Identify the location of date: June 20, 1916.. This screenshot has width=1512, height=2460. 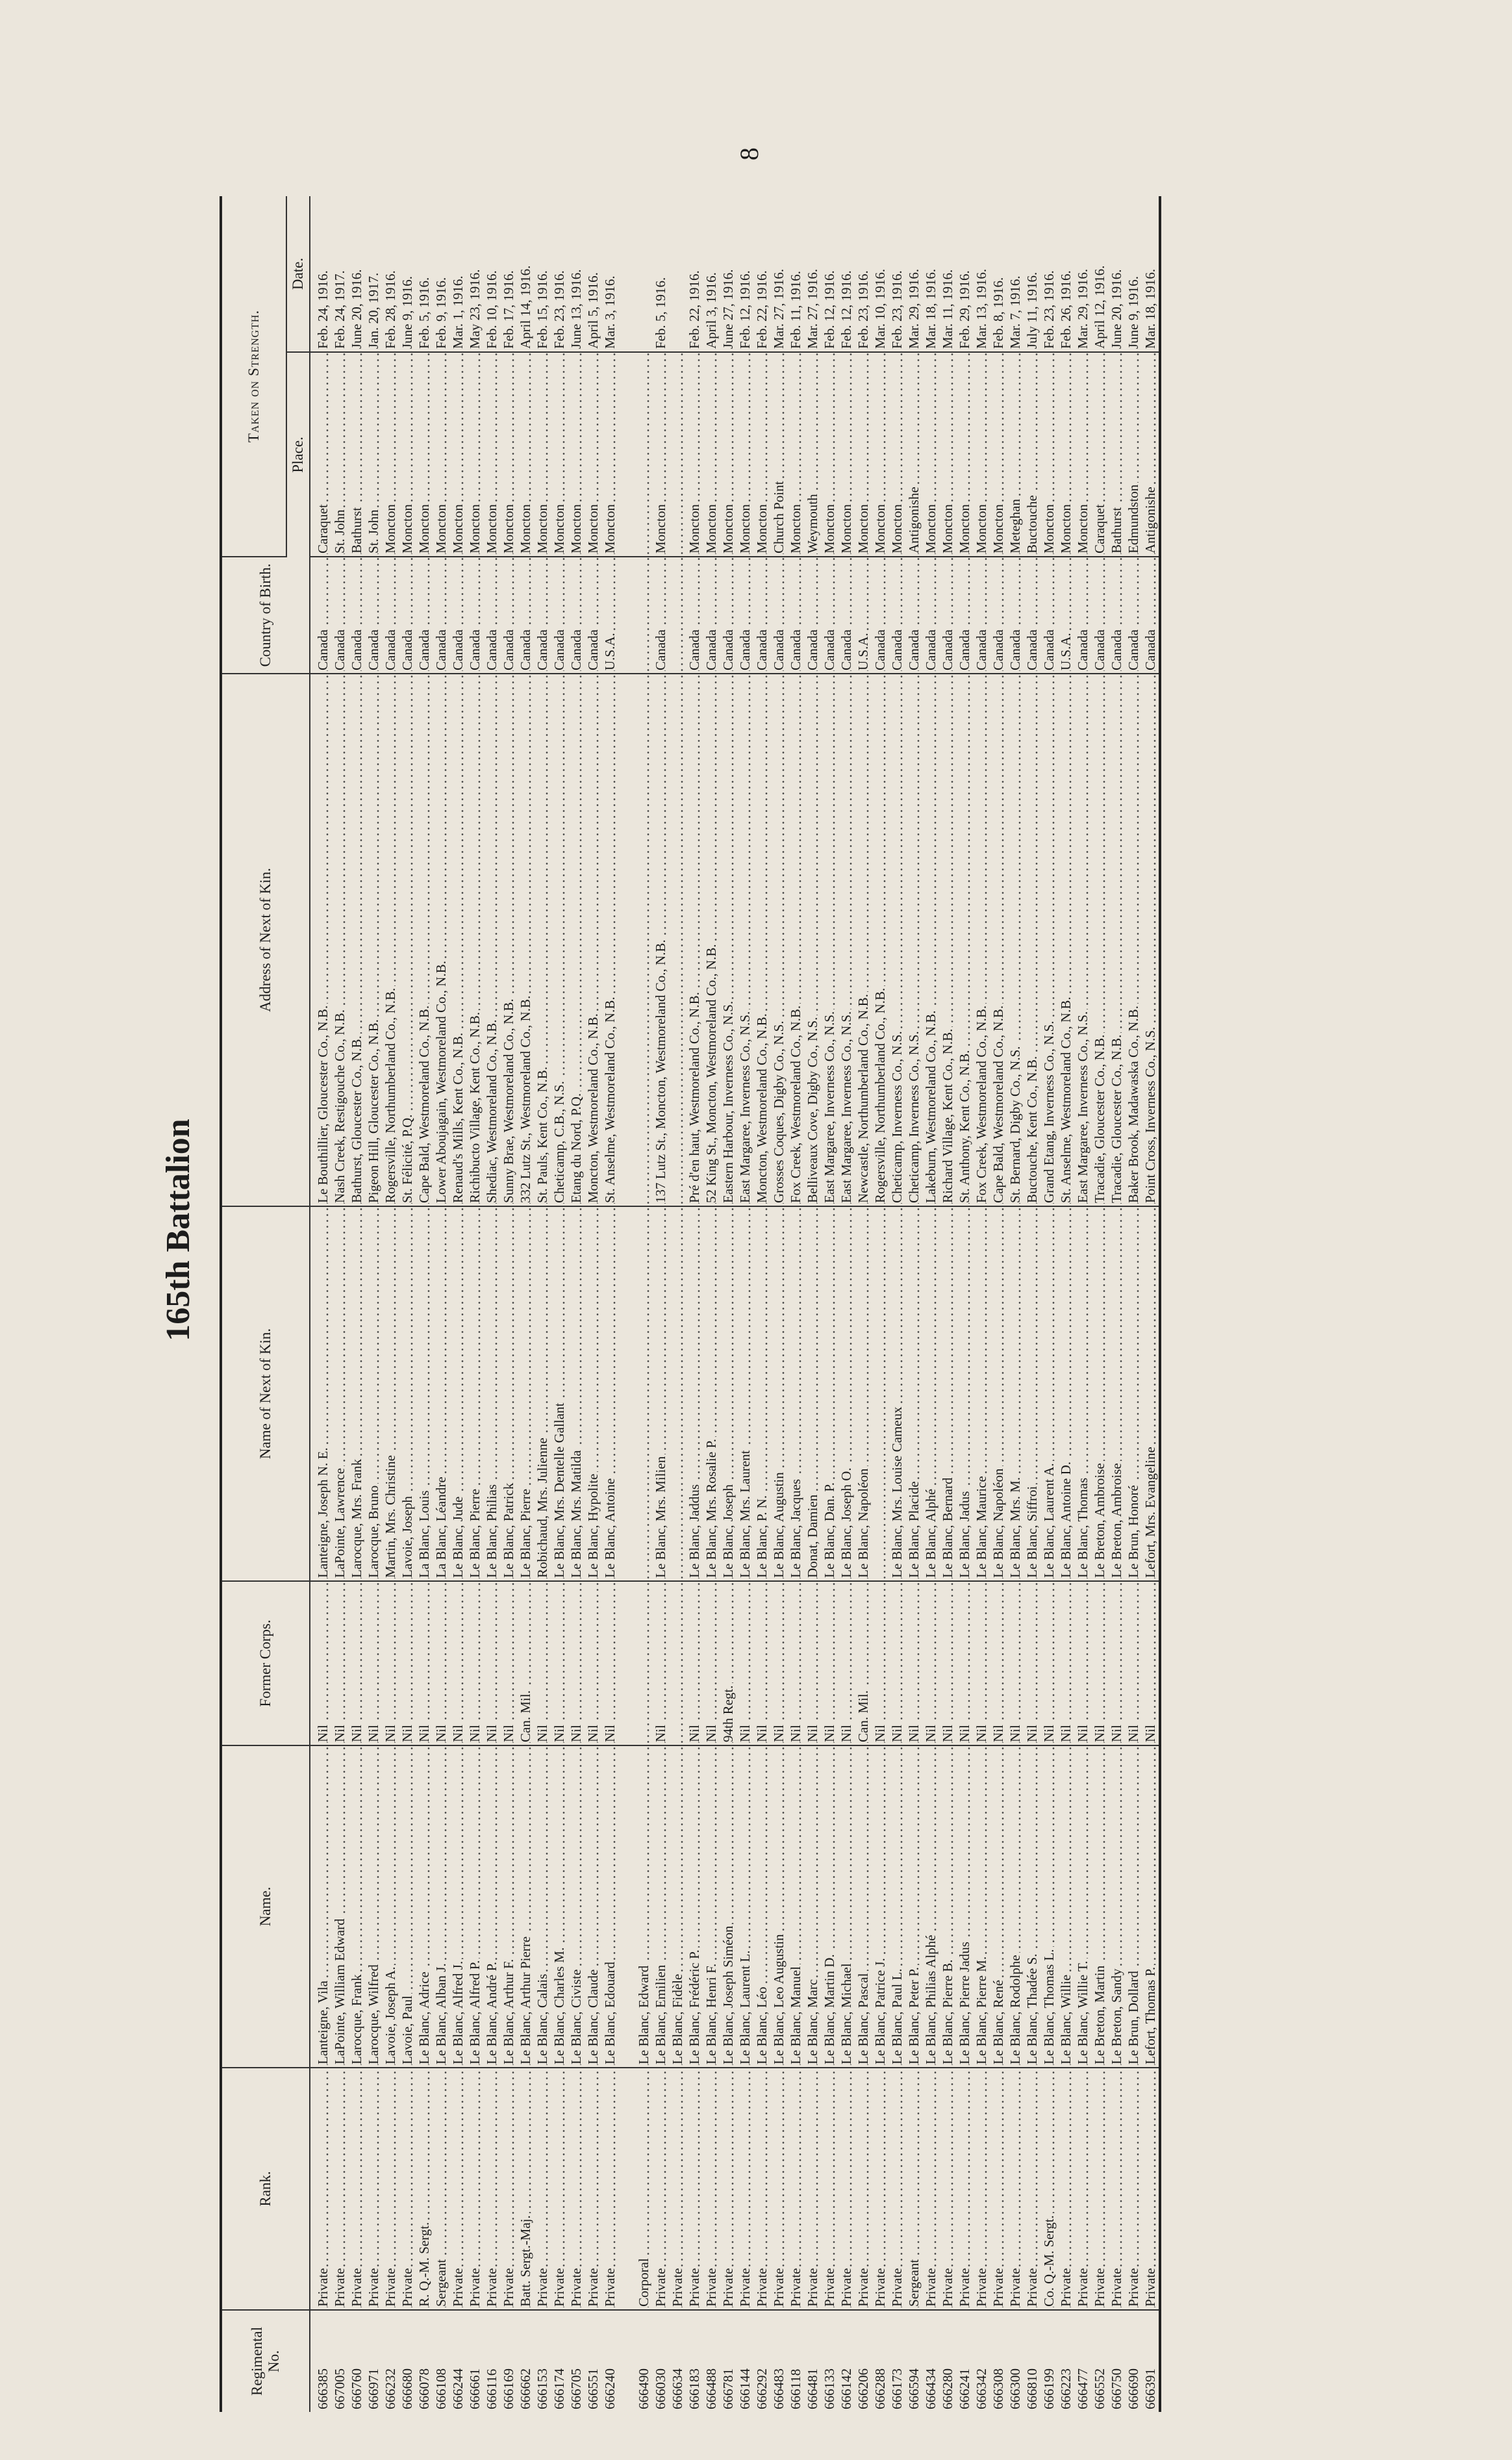
(1116, 308).